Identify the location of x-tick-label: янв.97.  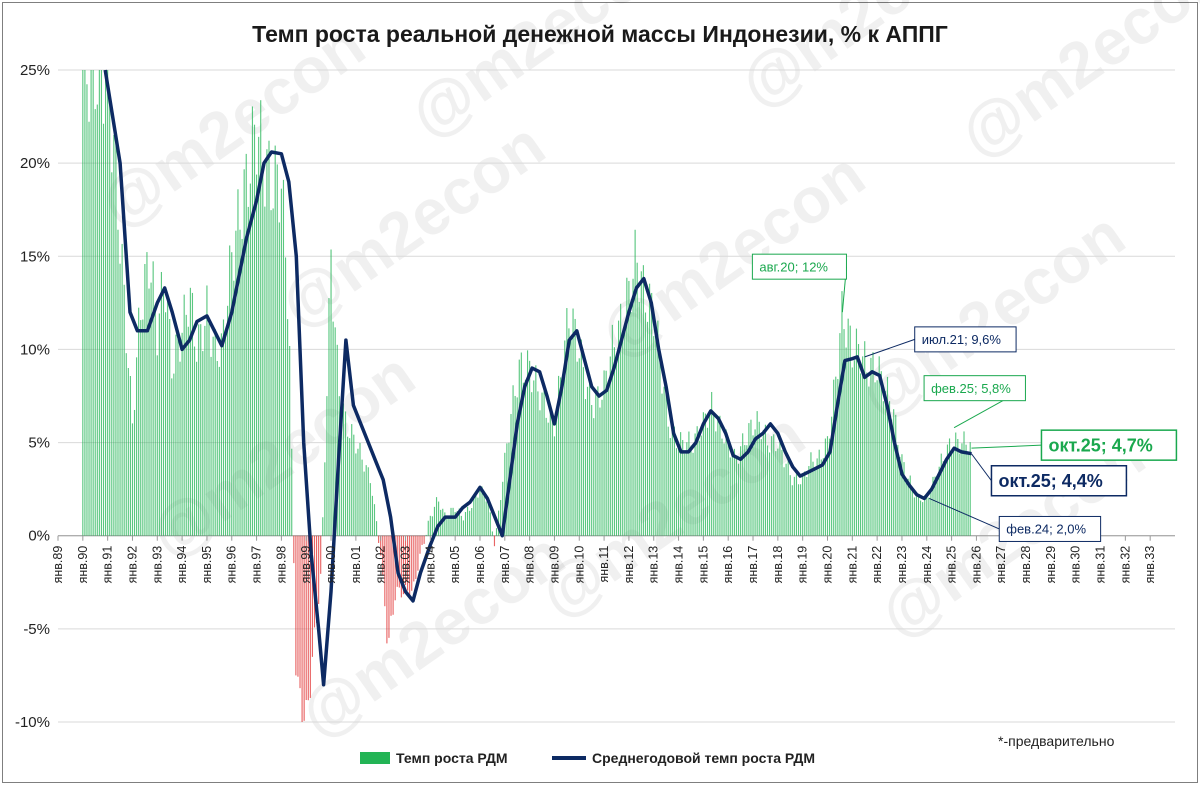
(257, 565).